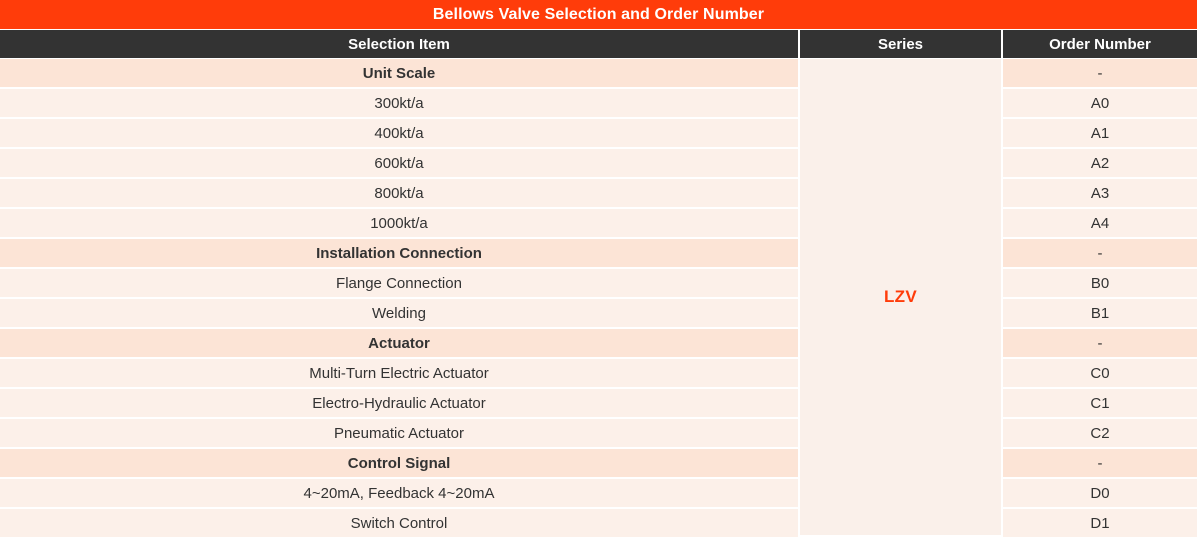 The width and height of the screenshot is (1200, 541). Describe the element at coordinates (1100, 314) in the screenshot. I see `order-cell: B1` at that location.